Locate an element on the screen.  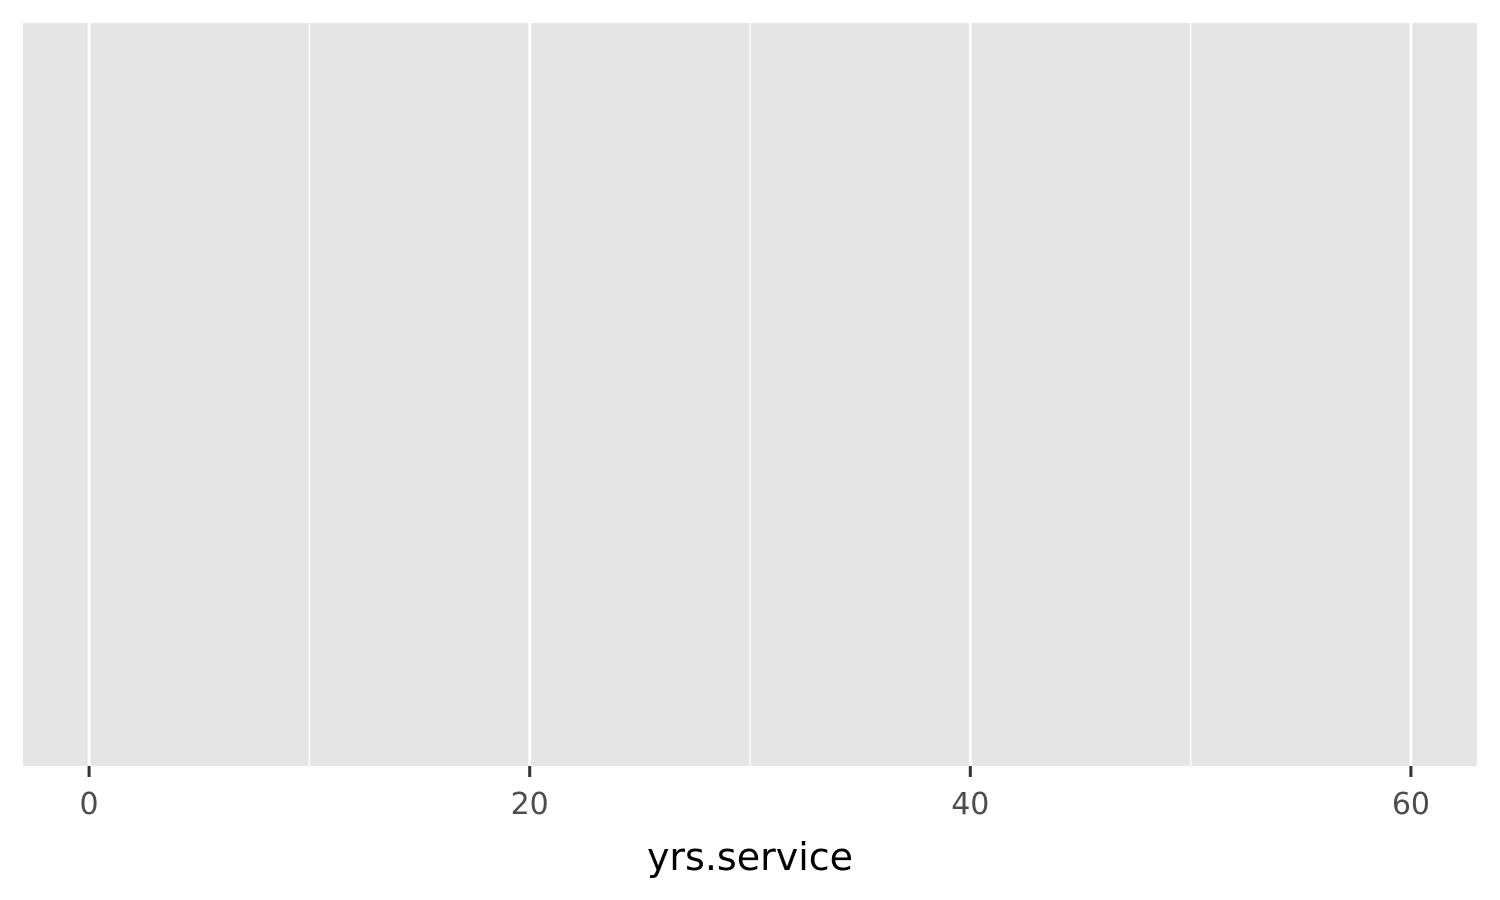
x-axis: 0 20 40 60 is located at coordinates (755, 794).